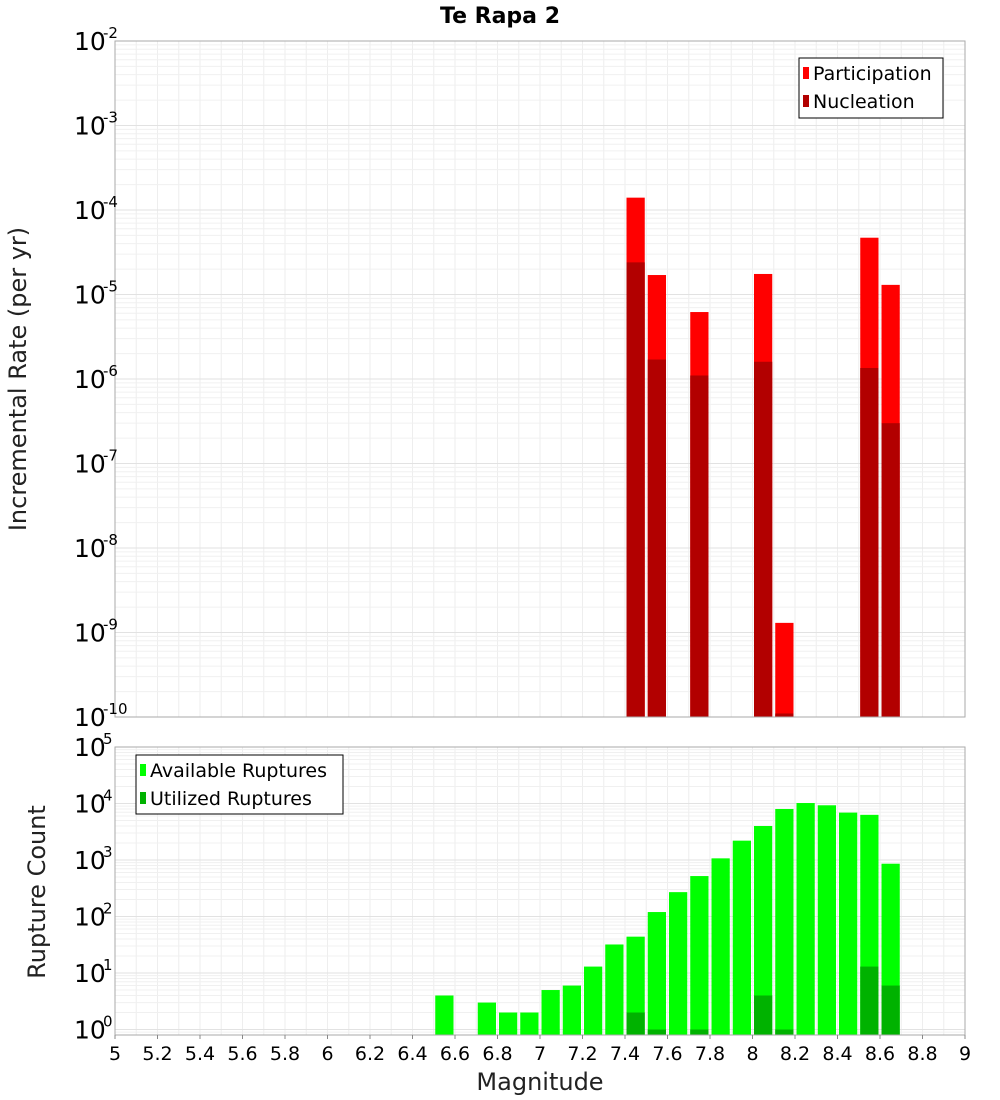 This screenshot has width=1000, height=1100. I want to click on x-tick-label: 5.2, so click(157, 1054).